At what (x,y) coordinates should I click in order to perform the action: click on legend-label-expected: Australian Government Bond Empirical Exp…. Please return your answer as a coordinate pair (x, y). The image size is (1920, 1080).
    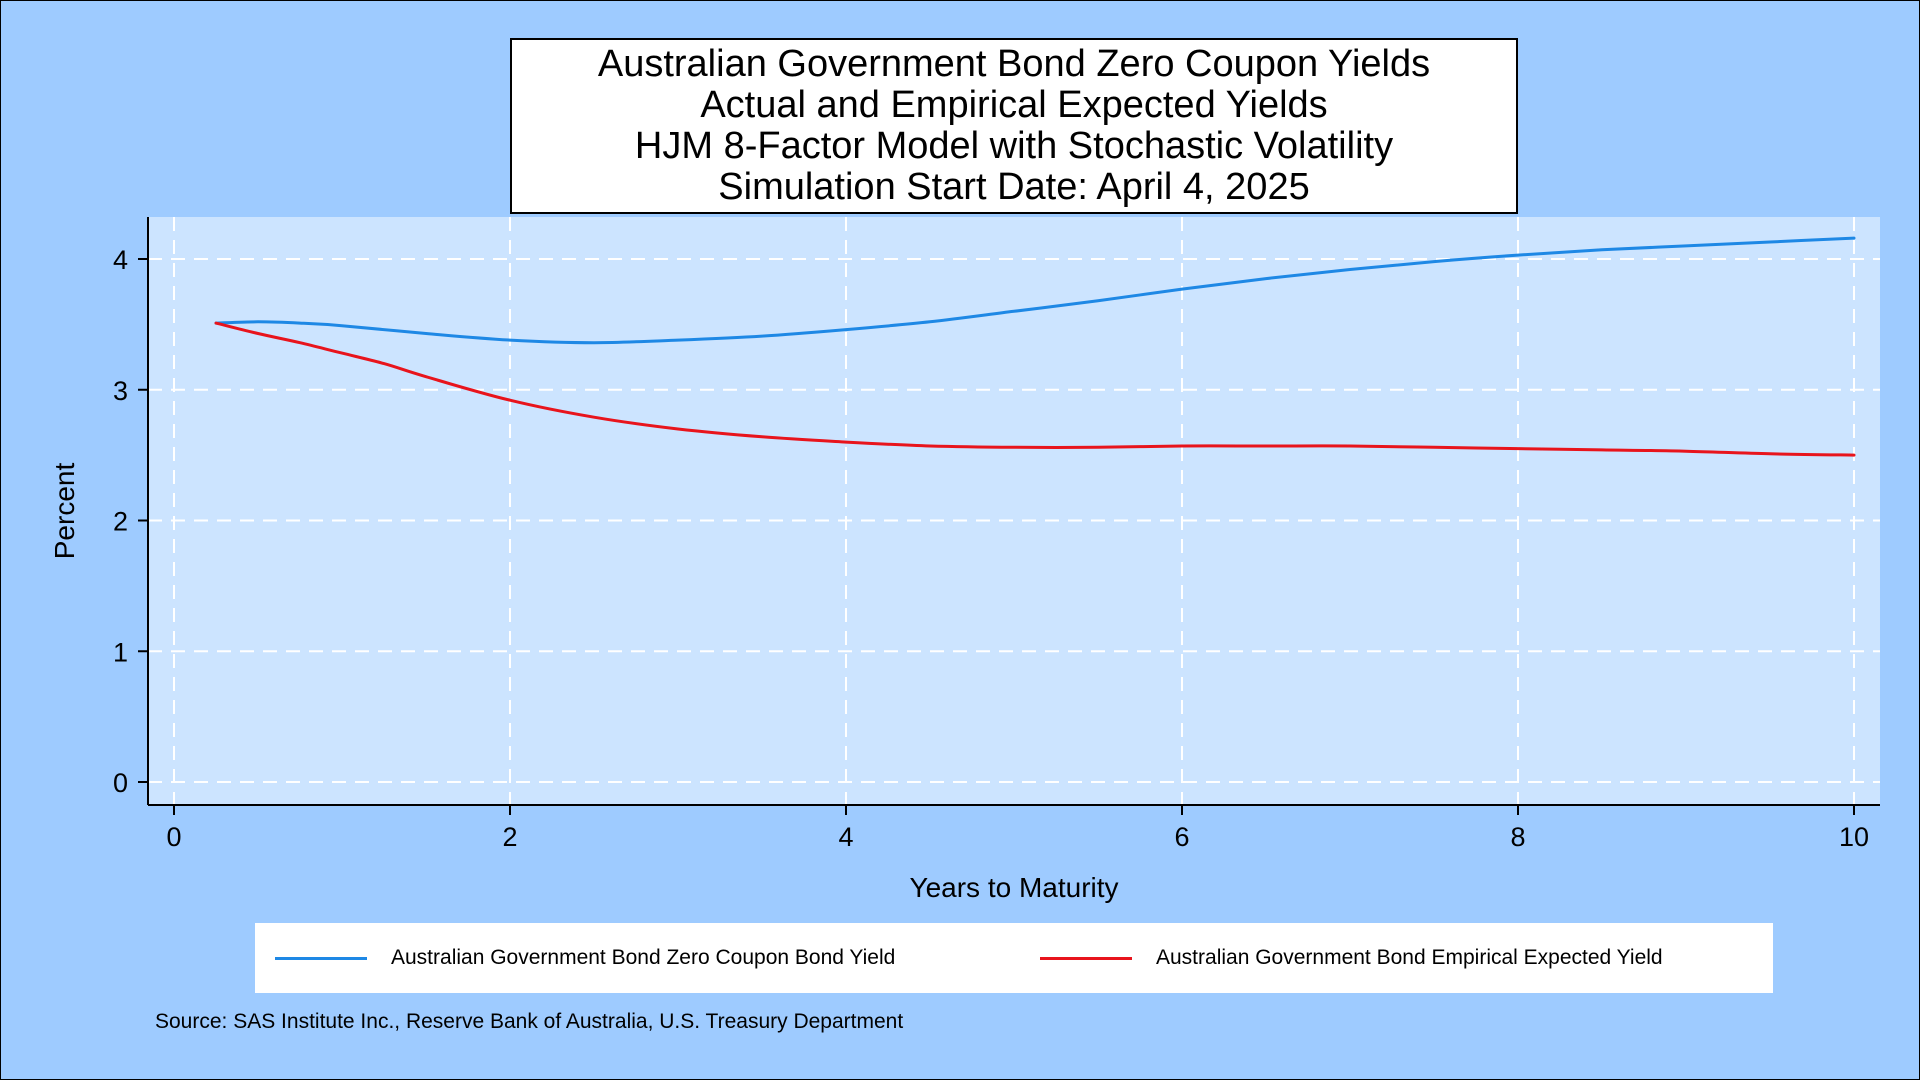
    Looking at the image, I should click on (1409, 957).